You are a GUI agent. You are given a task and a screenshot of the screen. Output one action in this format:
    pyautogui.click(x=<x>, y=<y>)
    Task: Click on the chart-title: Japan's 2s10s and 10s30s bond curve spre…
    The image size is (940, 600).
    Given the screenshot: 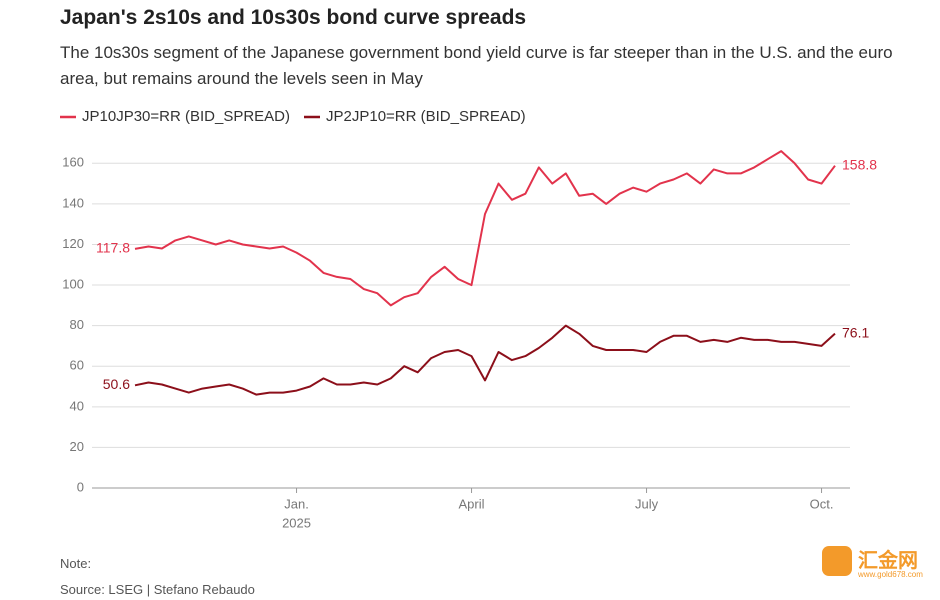 What is the action you would take?
    pyautogui.click(x=293, y=17)
    